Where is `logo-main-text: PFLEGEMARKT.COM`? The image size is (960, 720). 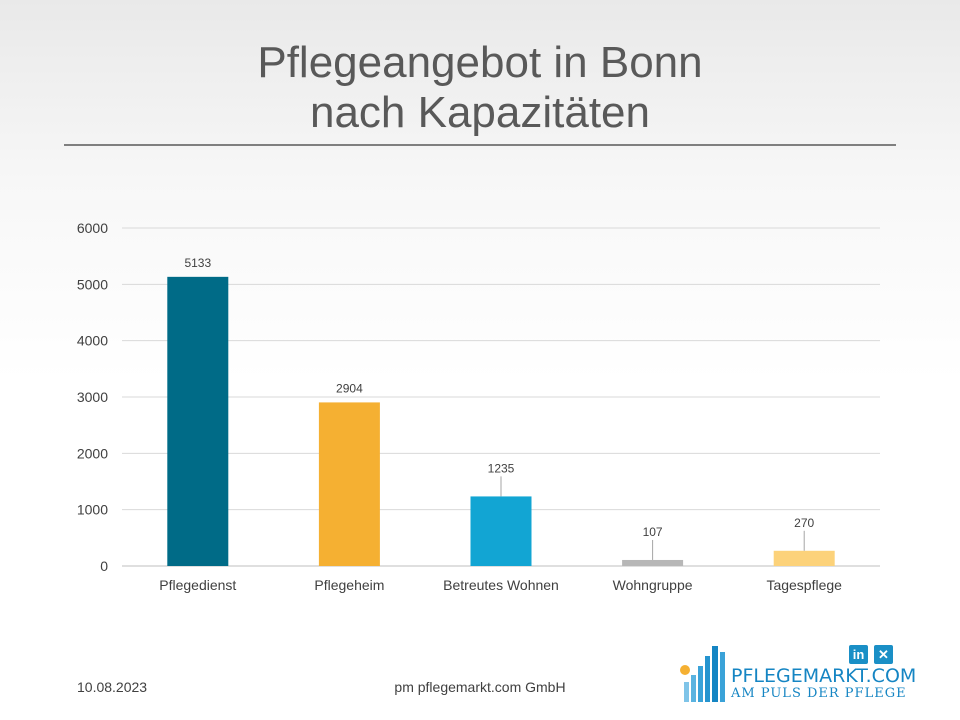 logo-main-text: PFLEGEMARKT.COM is located at coordinates (824, 676).